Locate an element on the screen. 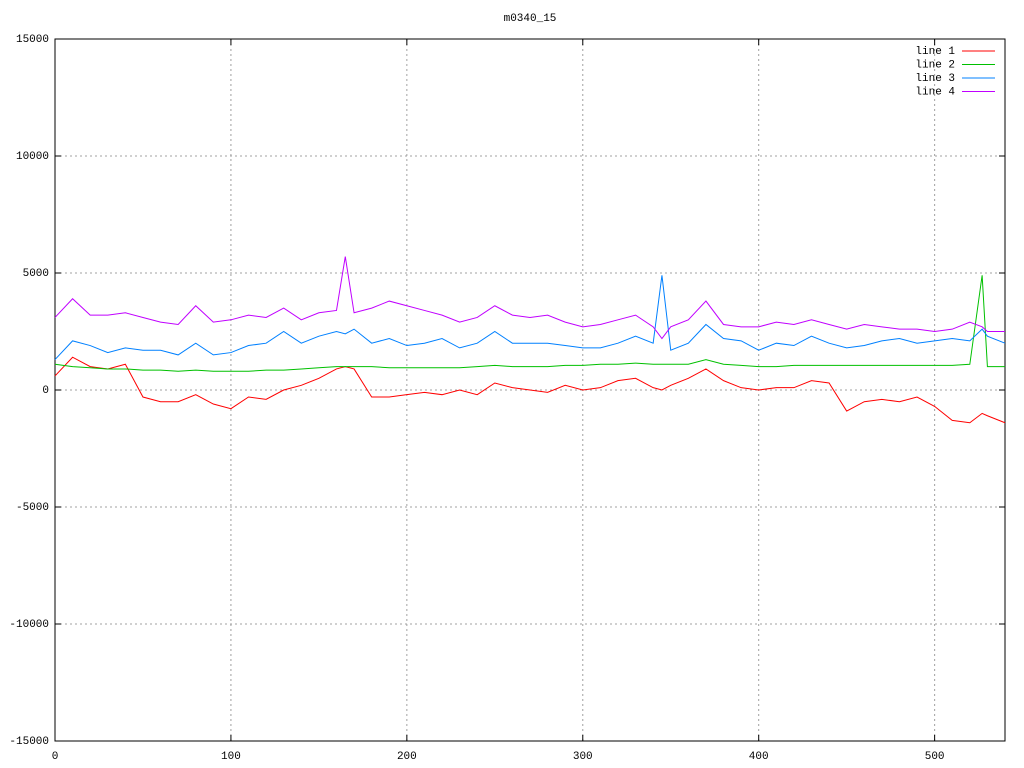  legend-label: line 3 is located at coordinates (935, 79).